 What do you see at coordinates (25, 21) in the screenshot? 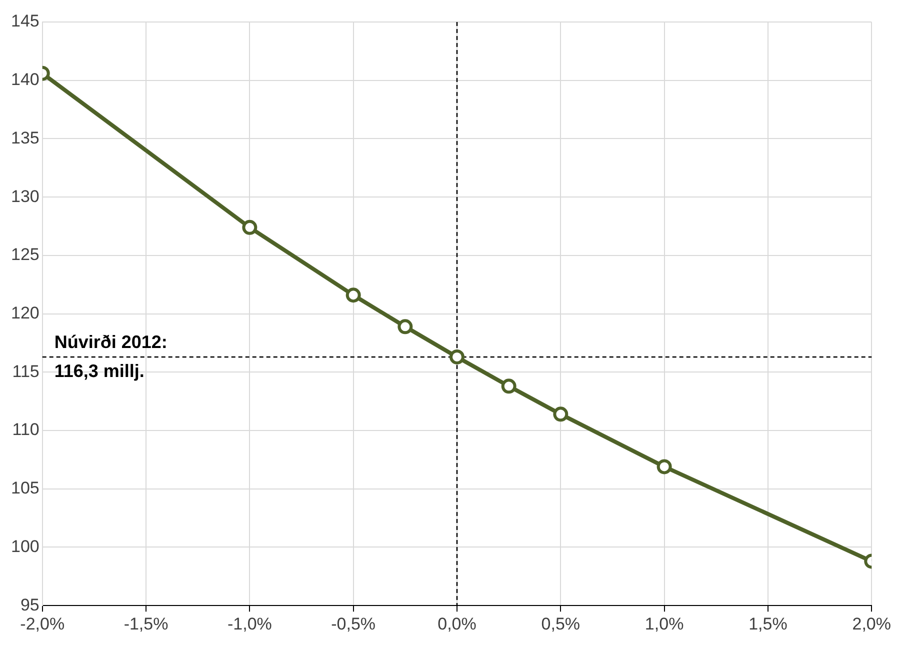
I see `y-tick-label: 145` at bounding box center [25, 21].